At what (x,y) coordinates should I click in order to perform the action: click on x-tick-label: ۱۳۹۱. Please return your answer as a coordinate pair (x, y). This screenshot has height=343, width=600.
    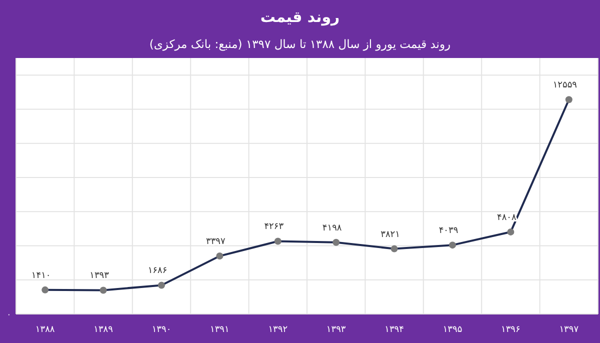
    Looking at the image, I should click on (220, 330).